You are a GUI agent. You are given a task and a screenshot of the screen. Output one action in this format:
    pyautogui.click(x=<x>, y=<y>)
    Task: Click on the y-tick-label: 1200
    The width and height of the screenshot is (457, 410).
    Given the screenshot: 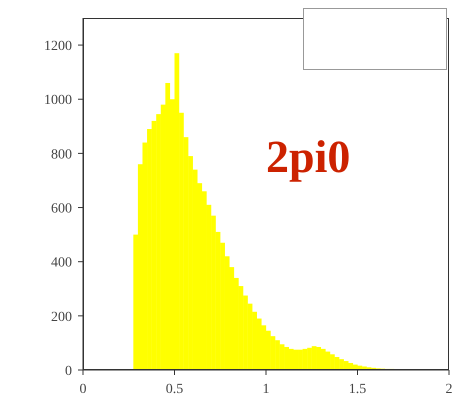 What is the action you would take?
    pyautogui.click(x=58, y=46)
    